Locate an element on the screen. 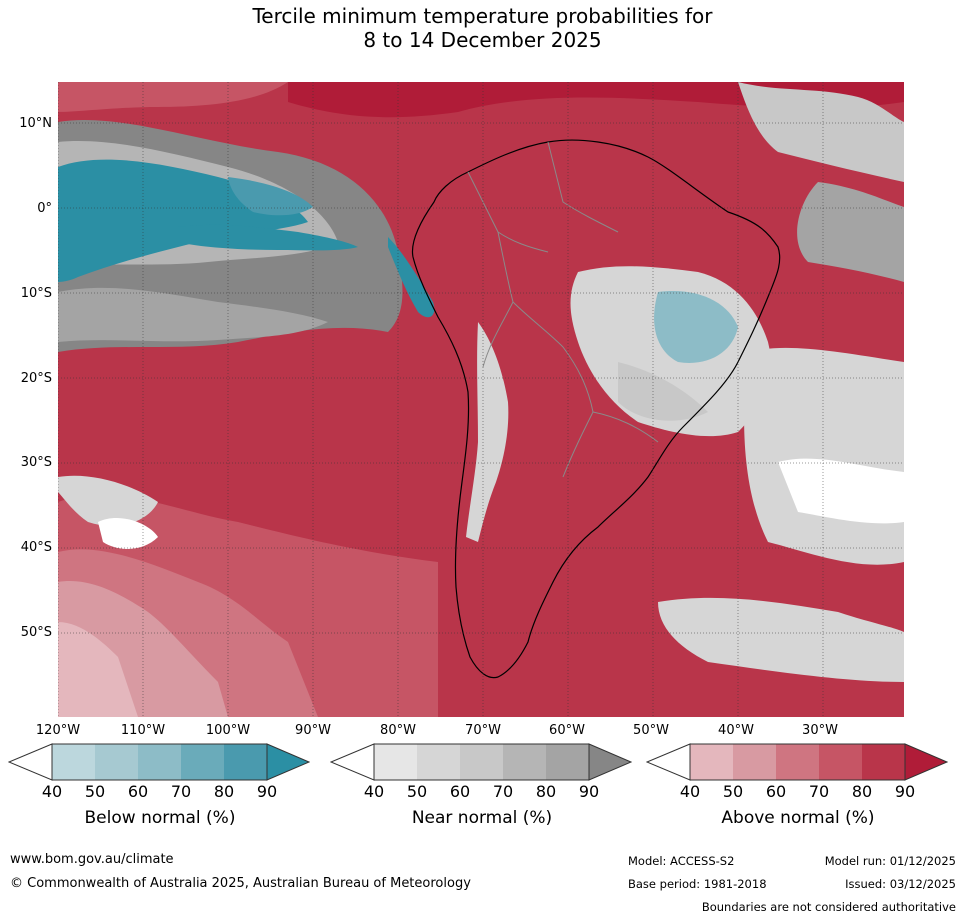 The height and width of the screenshot is (919, 965). lon-label-40w: 40°W is located at coordinates (736, 730).